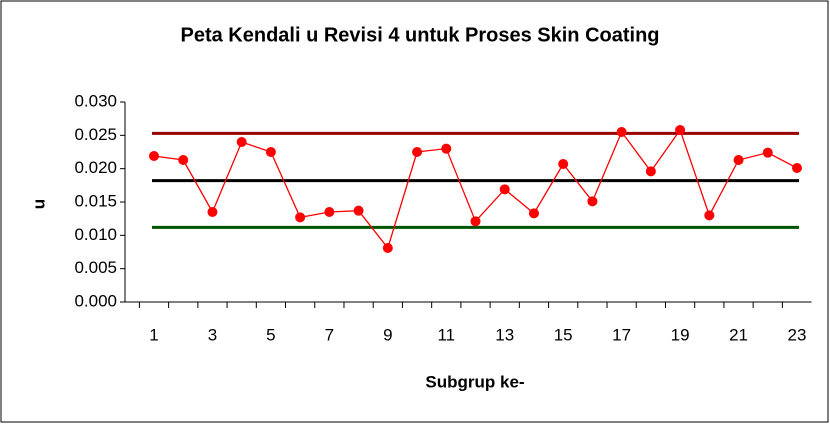 This screenshot has width=830, height=424. I want to click on x-axis-label: Subgrup ke-, so click(474, 381).